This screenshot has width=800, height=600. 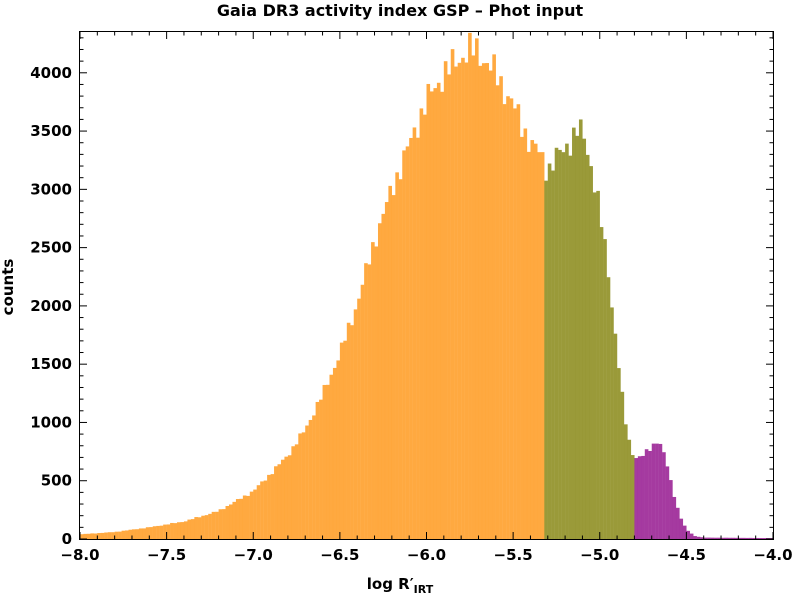 I want to click on x-axis-label-main: log R′, so click(x=390, y=584).